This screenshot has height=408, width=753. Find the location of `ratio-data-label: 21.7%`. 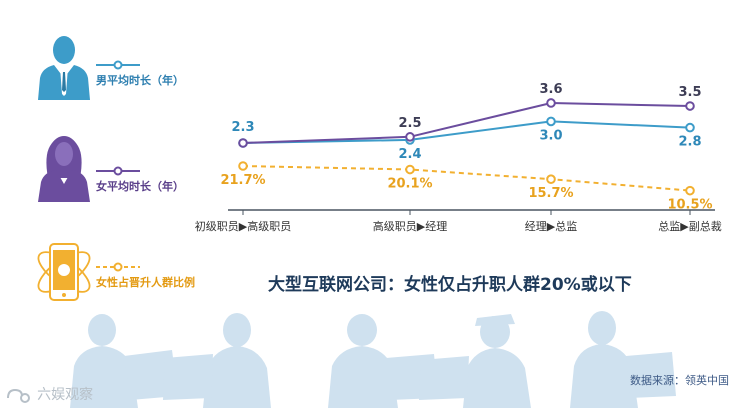

ratio-data-label: 21.7% is located at coordinates (242, 180).